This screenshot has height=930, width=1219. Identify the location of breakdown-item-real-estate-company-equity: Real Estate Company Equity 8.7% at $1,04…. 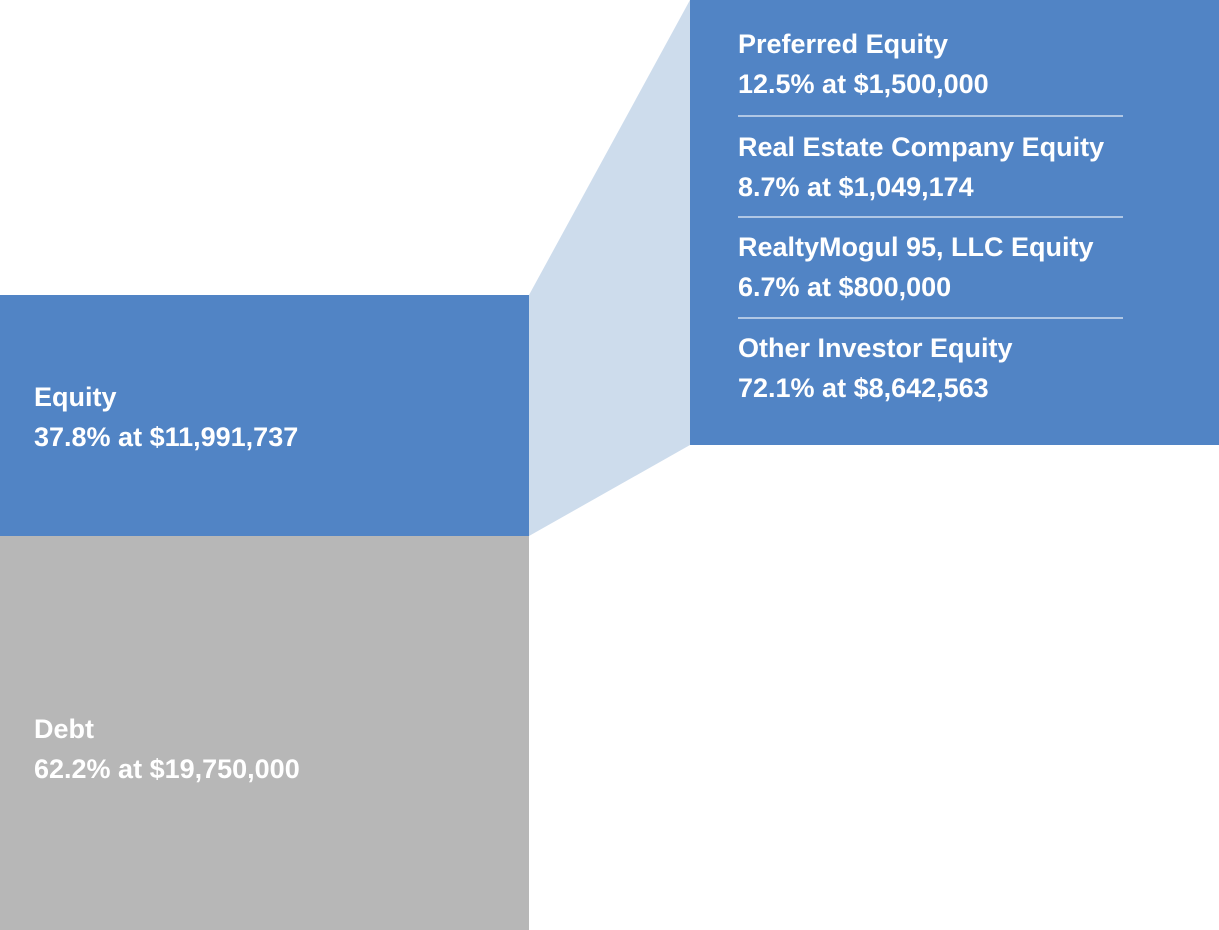
(921, 167).